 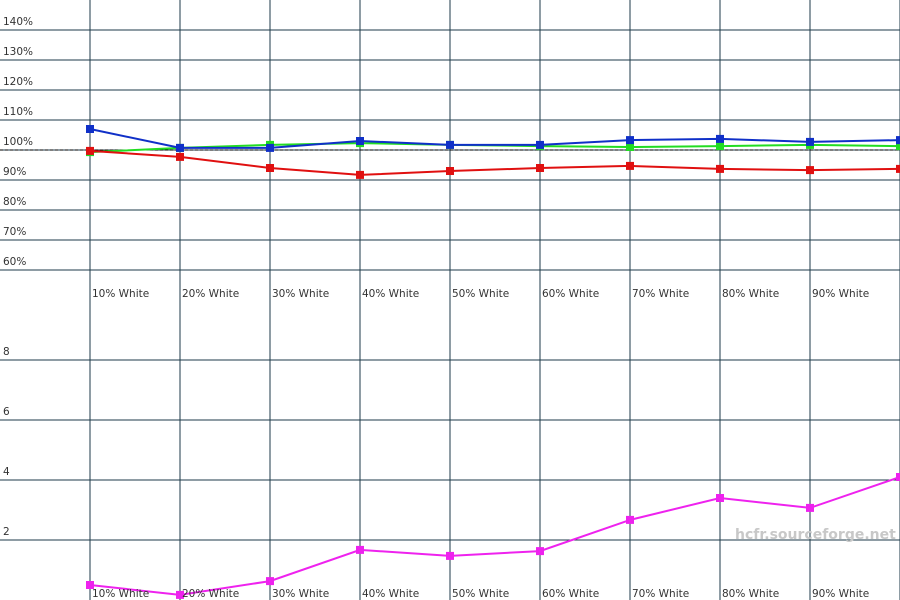 I want to click on y-tick-label: 8, so click(x=6, y=352).